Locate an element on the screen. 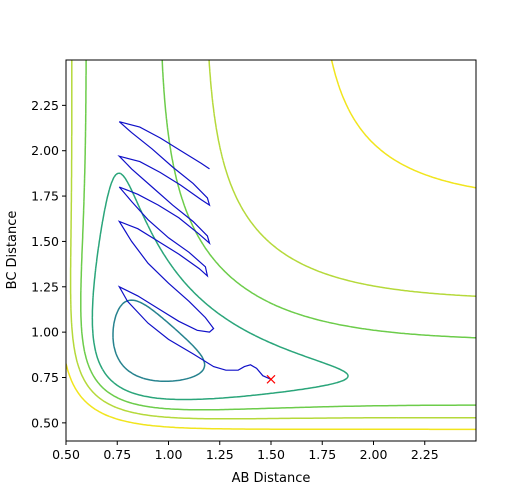 The height and width of the screenshot is (496, 529). x-tick-label: 1.00 is located at coordinates (169, 454).